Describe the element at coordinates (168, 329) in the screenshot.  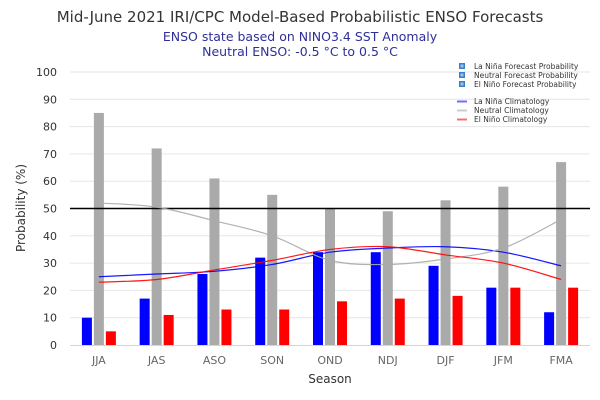
I see `bar-el-ni-o-forecast-probability-jas` at that location.